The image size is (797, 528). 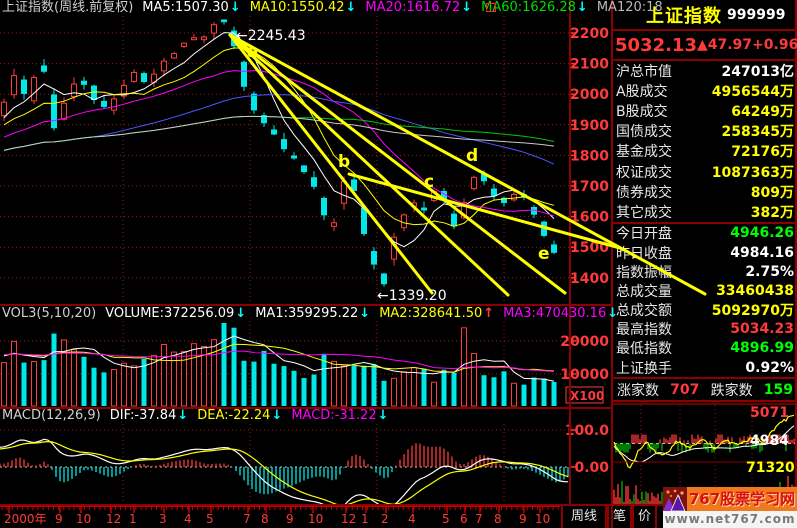 I want to click on ma60-line, so click(x=279, y=133).